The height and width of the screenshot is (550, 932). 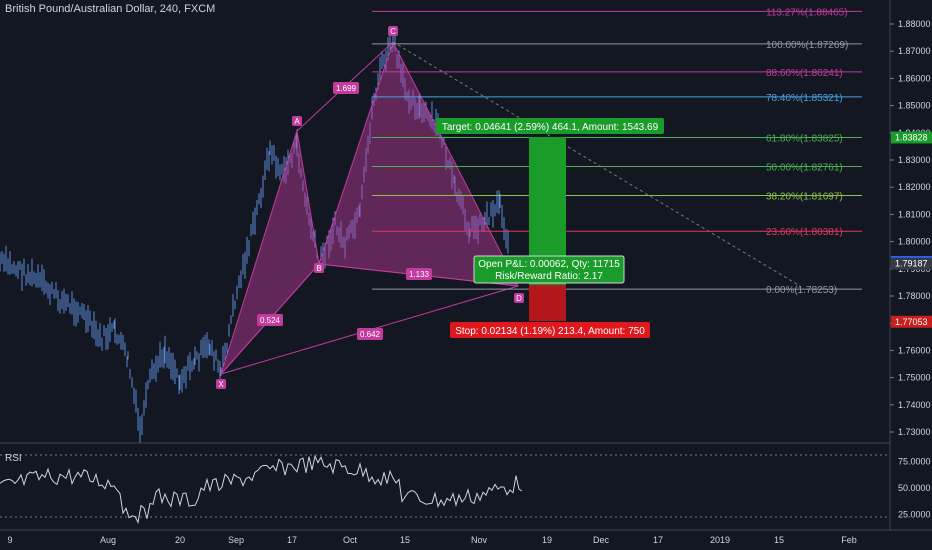 What do you see at coordinates (547, 303) in the screenshot?
I see `stop-zone` at bounding box center [547, 303].